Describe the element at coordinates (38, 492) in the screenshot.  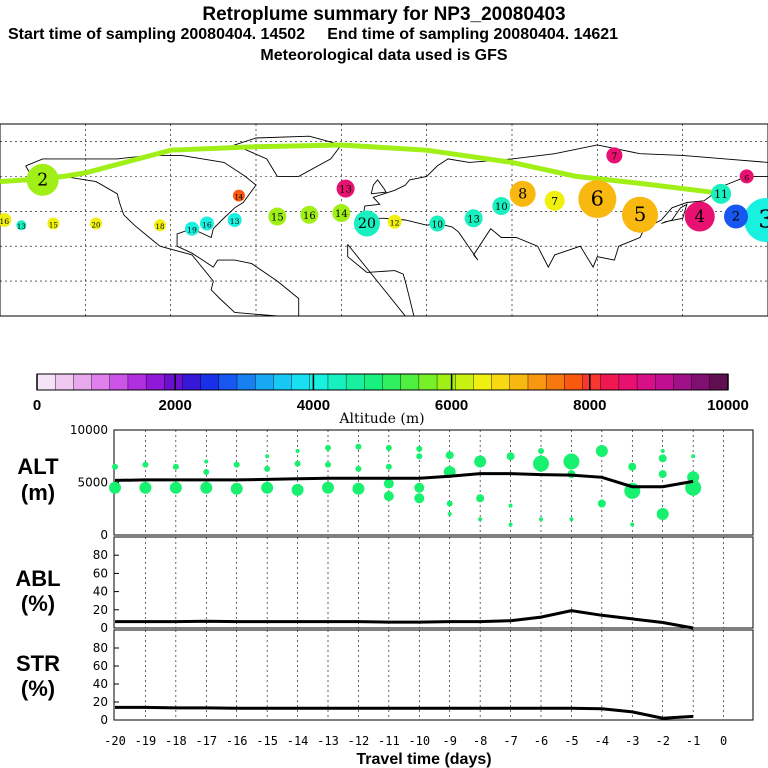
I see `y-axis-unit: (m)` at that location.